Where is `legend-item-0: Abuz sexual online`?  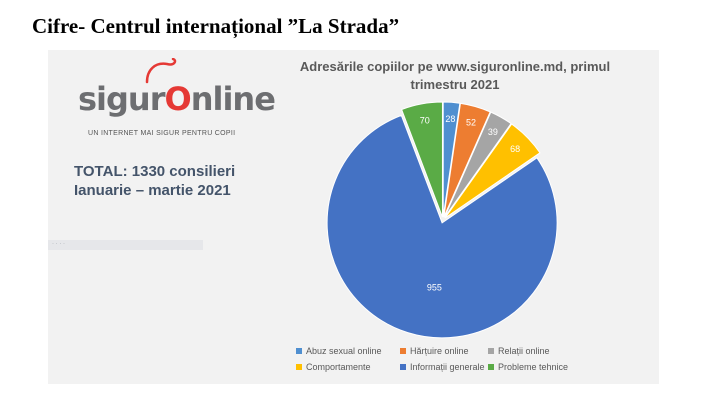 legend-item-0: Abuz sexual online is located at coordinates (348, 351).